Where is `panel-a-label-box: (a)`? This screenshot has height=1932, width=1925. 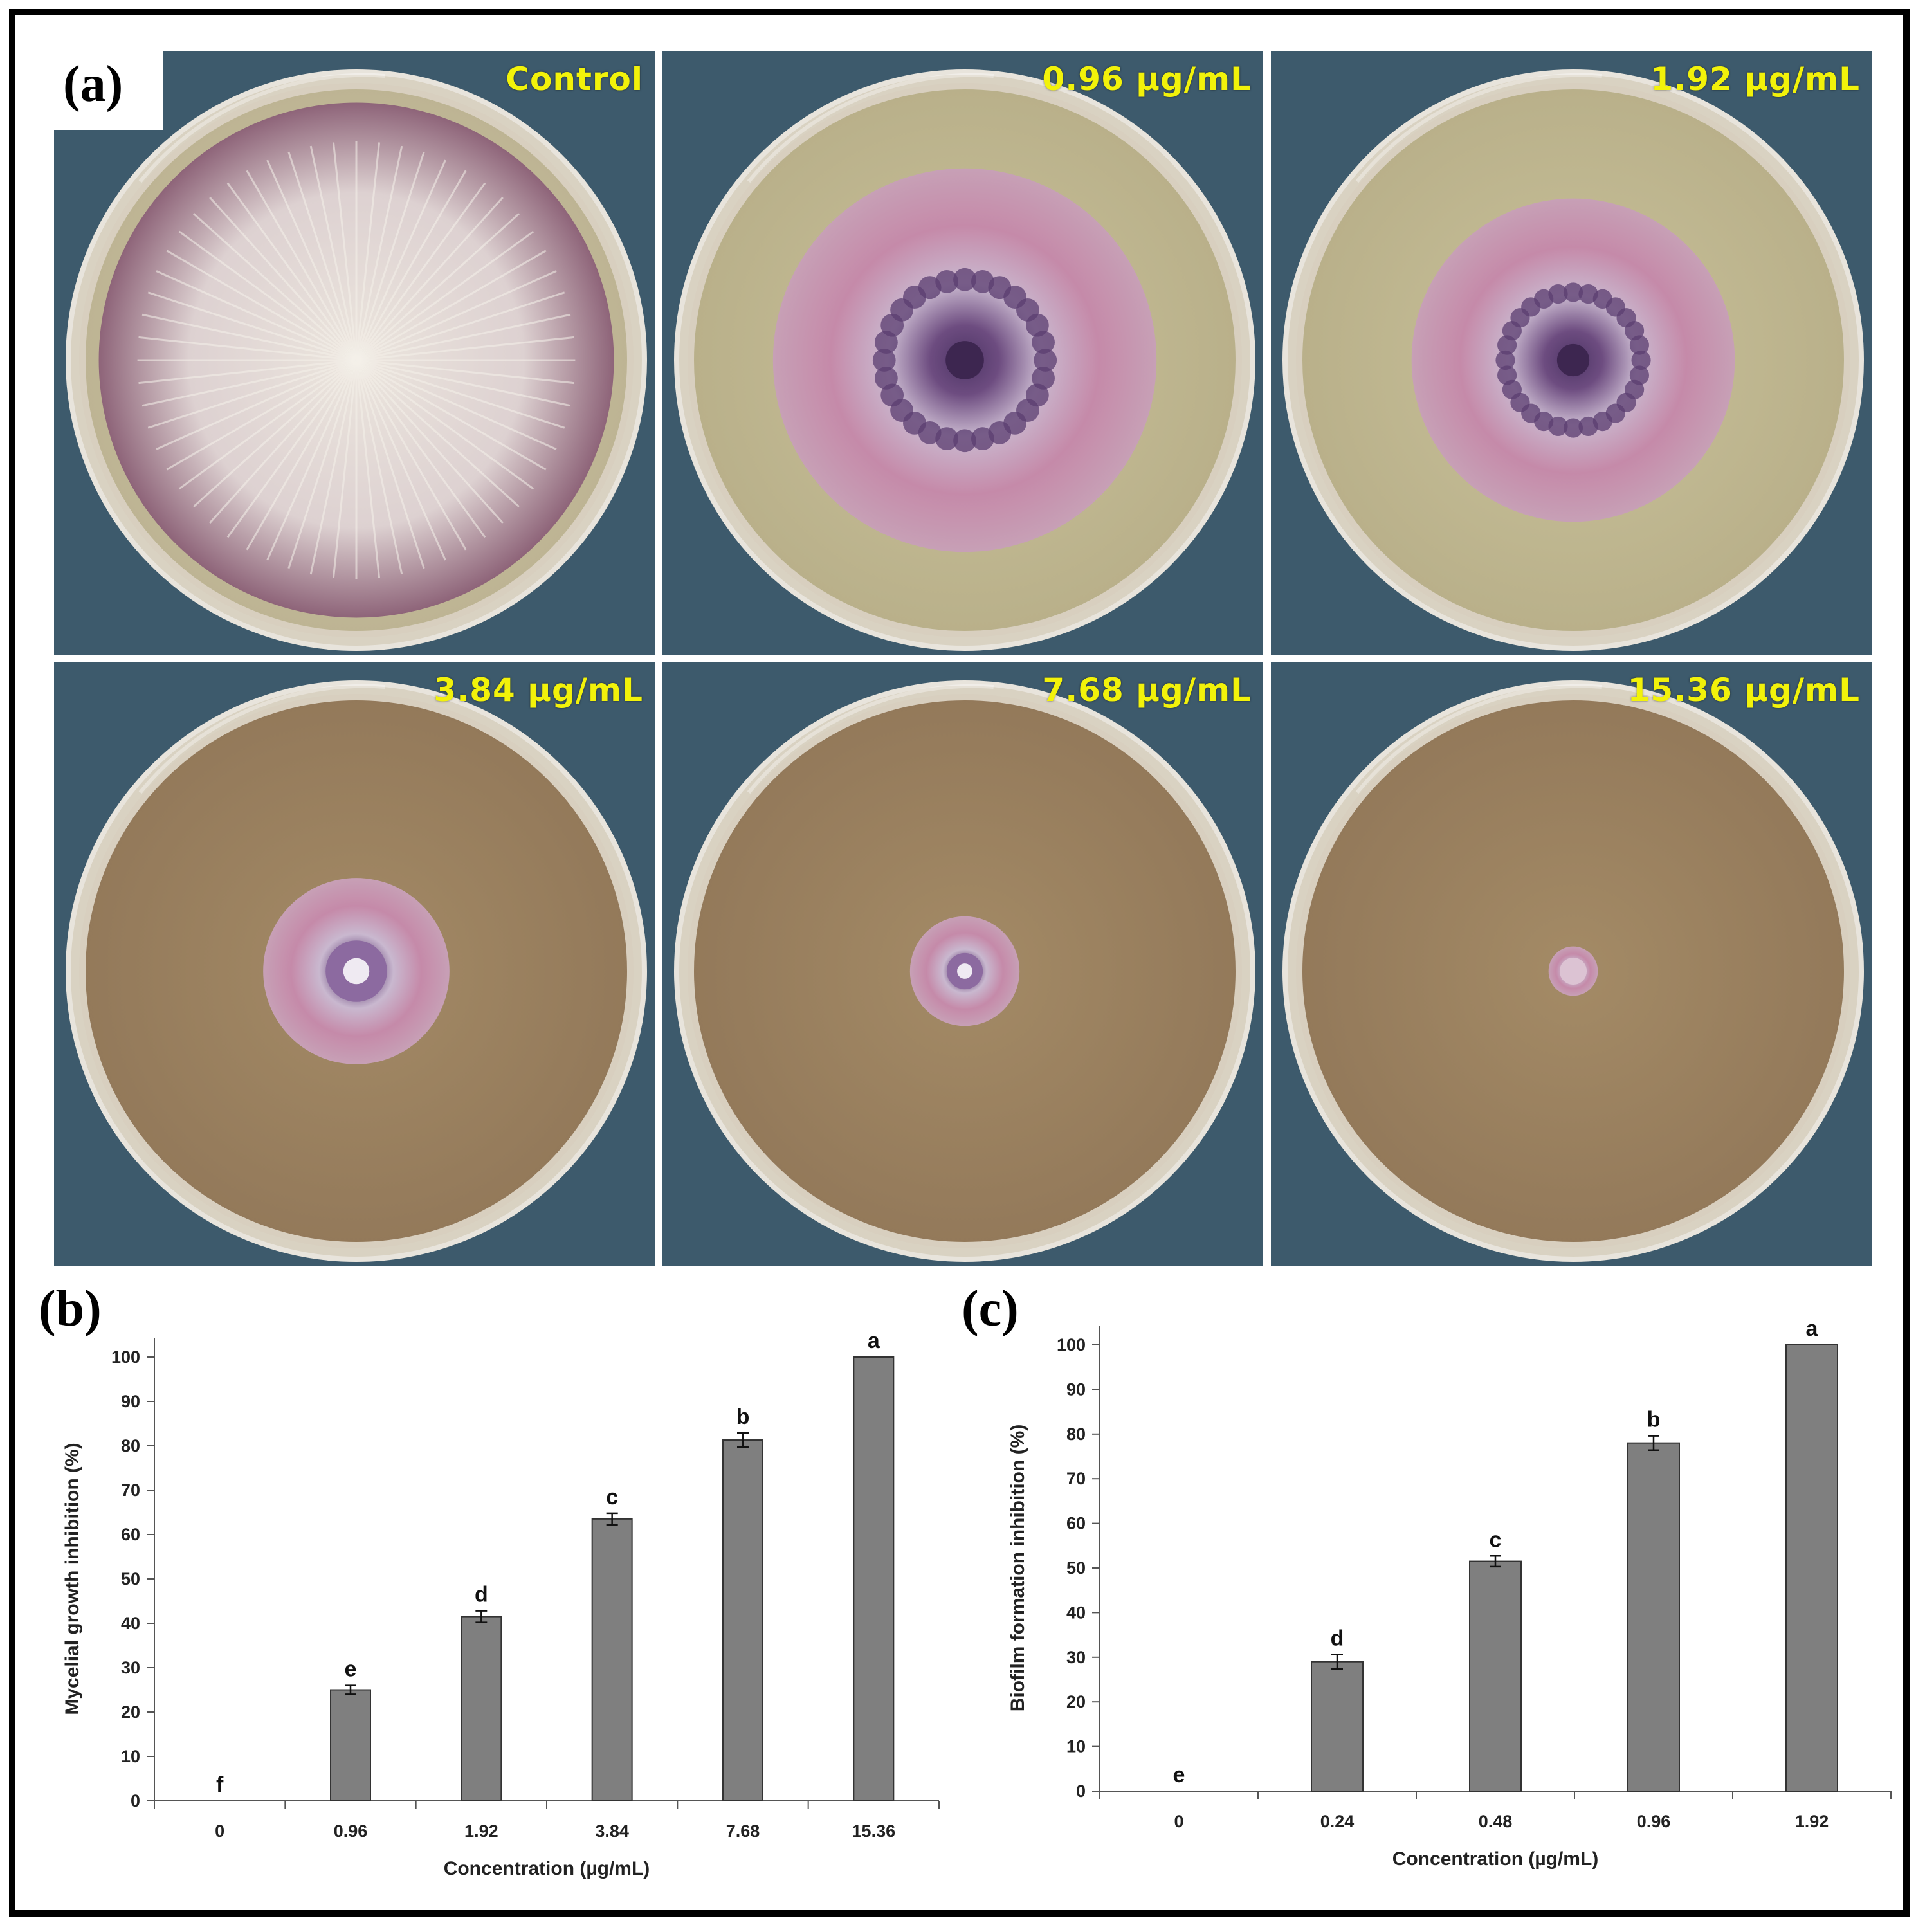 panel-a-label-box: (a) is located at coordinates (108, 91).